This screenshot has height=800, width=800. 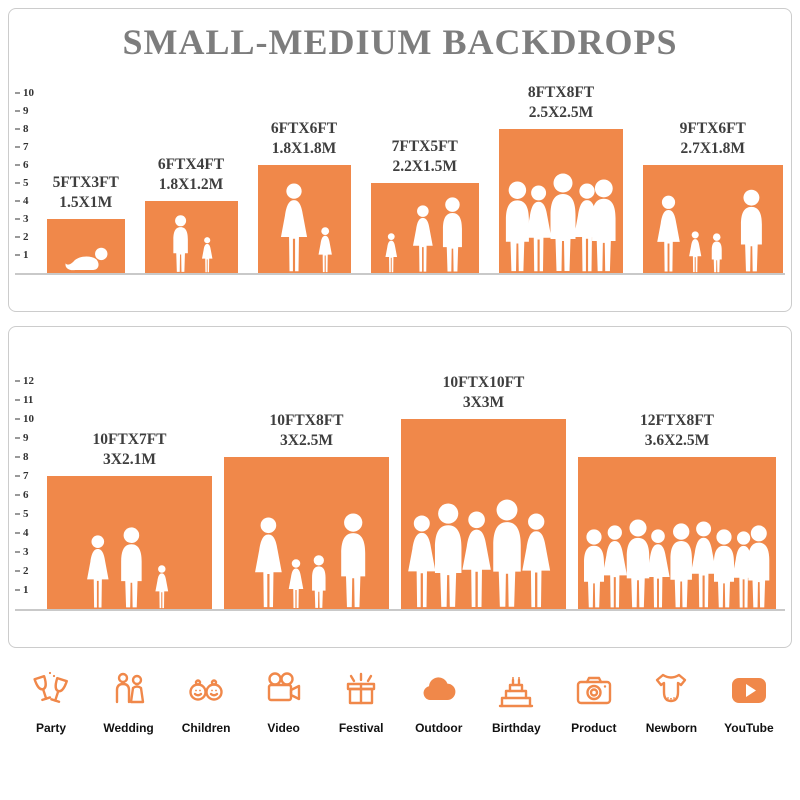 What do you see at coordinates (284, 687) in the screenshot?
I see `video-camera-icon` at bounding box center [284, 687].